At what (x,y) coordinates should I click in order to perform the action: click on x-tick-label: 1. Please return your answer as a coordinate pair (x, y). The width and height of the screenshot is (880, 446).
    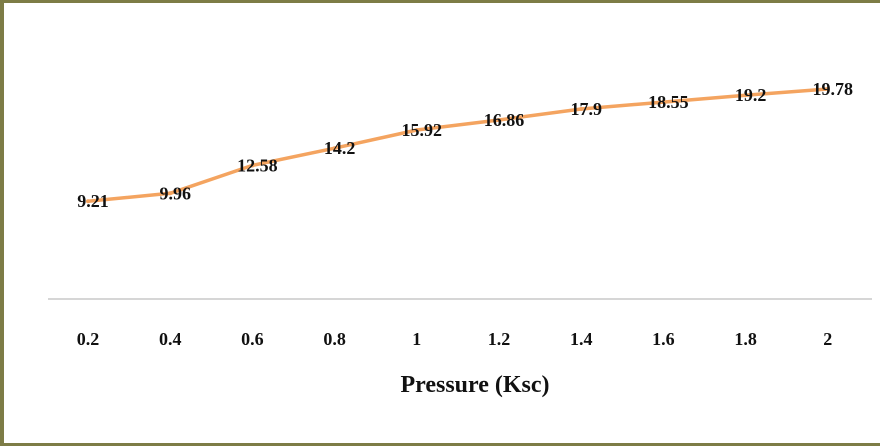
    Looking at the image, I should click on (416, 339).